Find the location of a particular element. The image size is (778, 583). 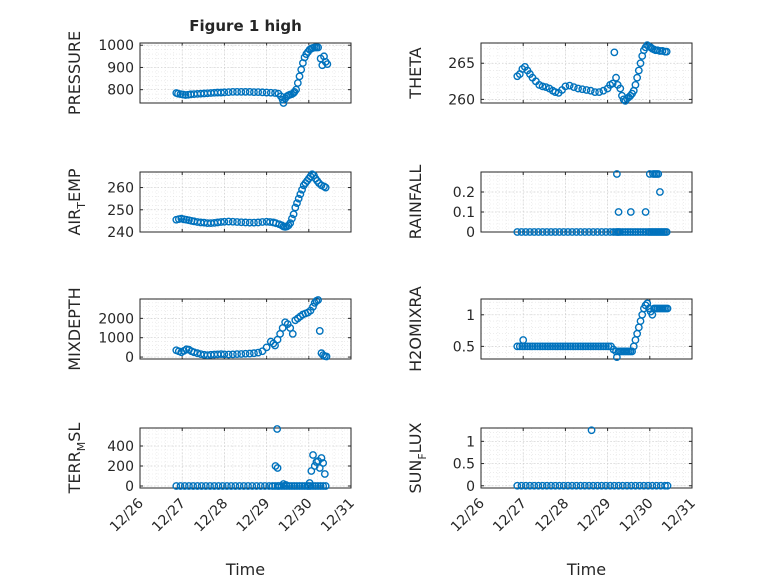

y-tick-label: 1000 is located at coordinates (116, 339).